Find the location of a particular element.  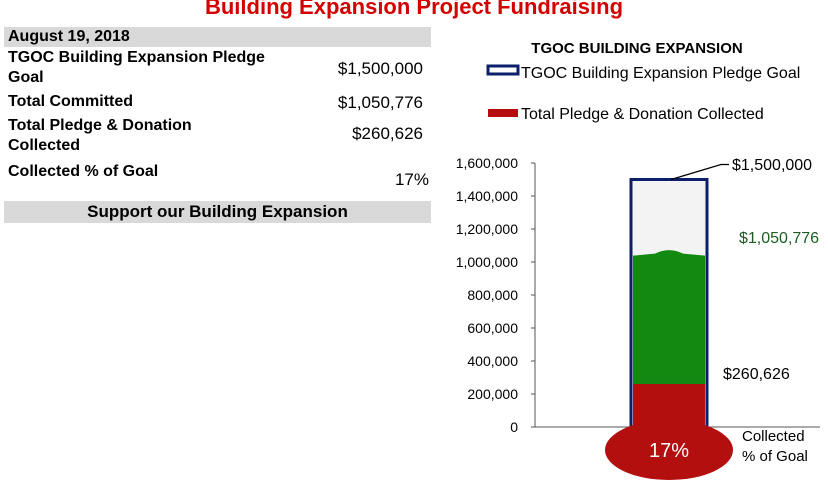

summary-row-total-committed: Total Committed $1,050,776 is located at coordinates (217, 101).